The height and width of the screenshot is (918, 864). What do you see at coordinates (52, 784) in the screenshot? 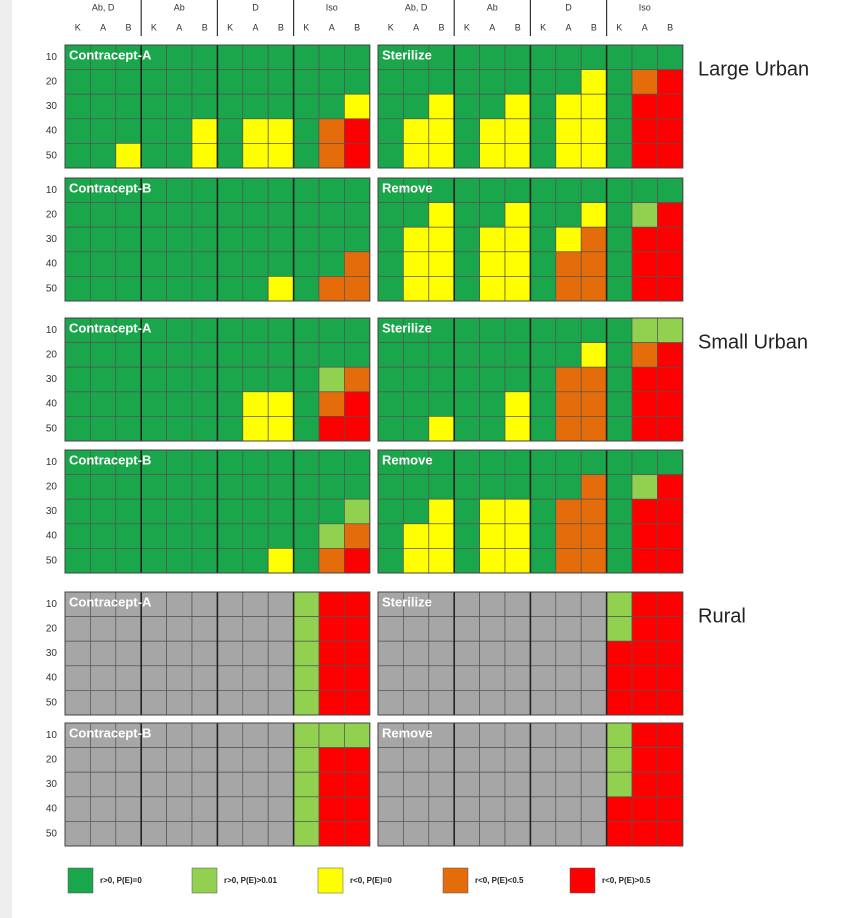
I see `row-label: 30` at bounding box center [52, 784].